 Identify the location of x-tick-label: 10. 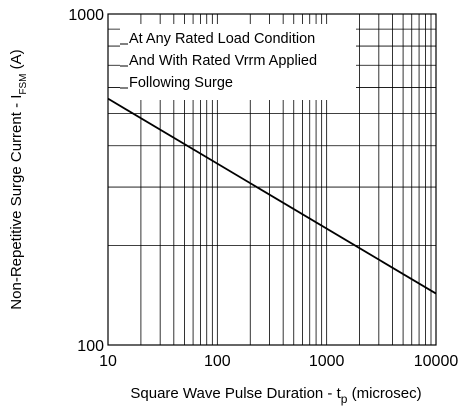
(108, 361).